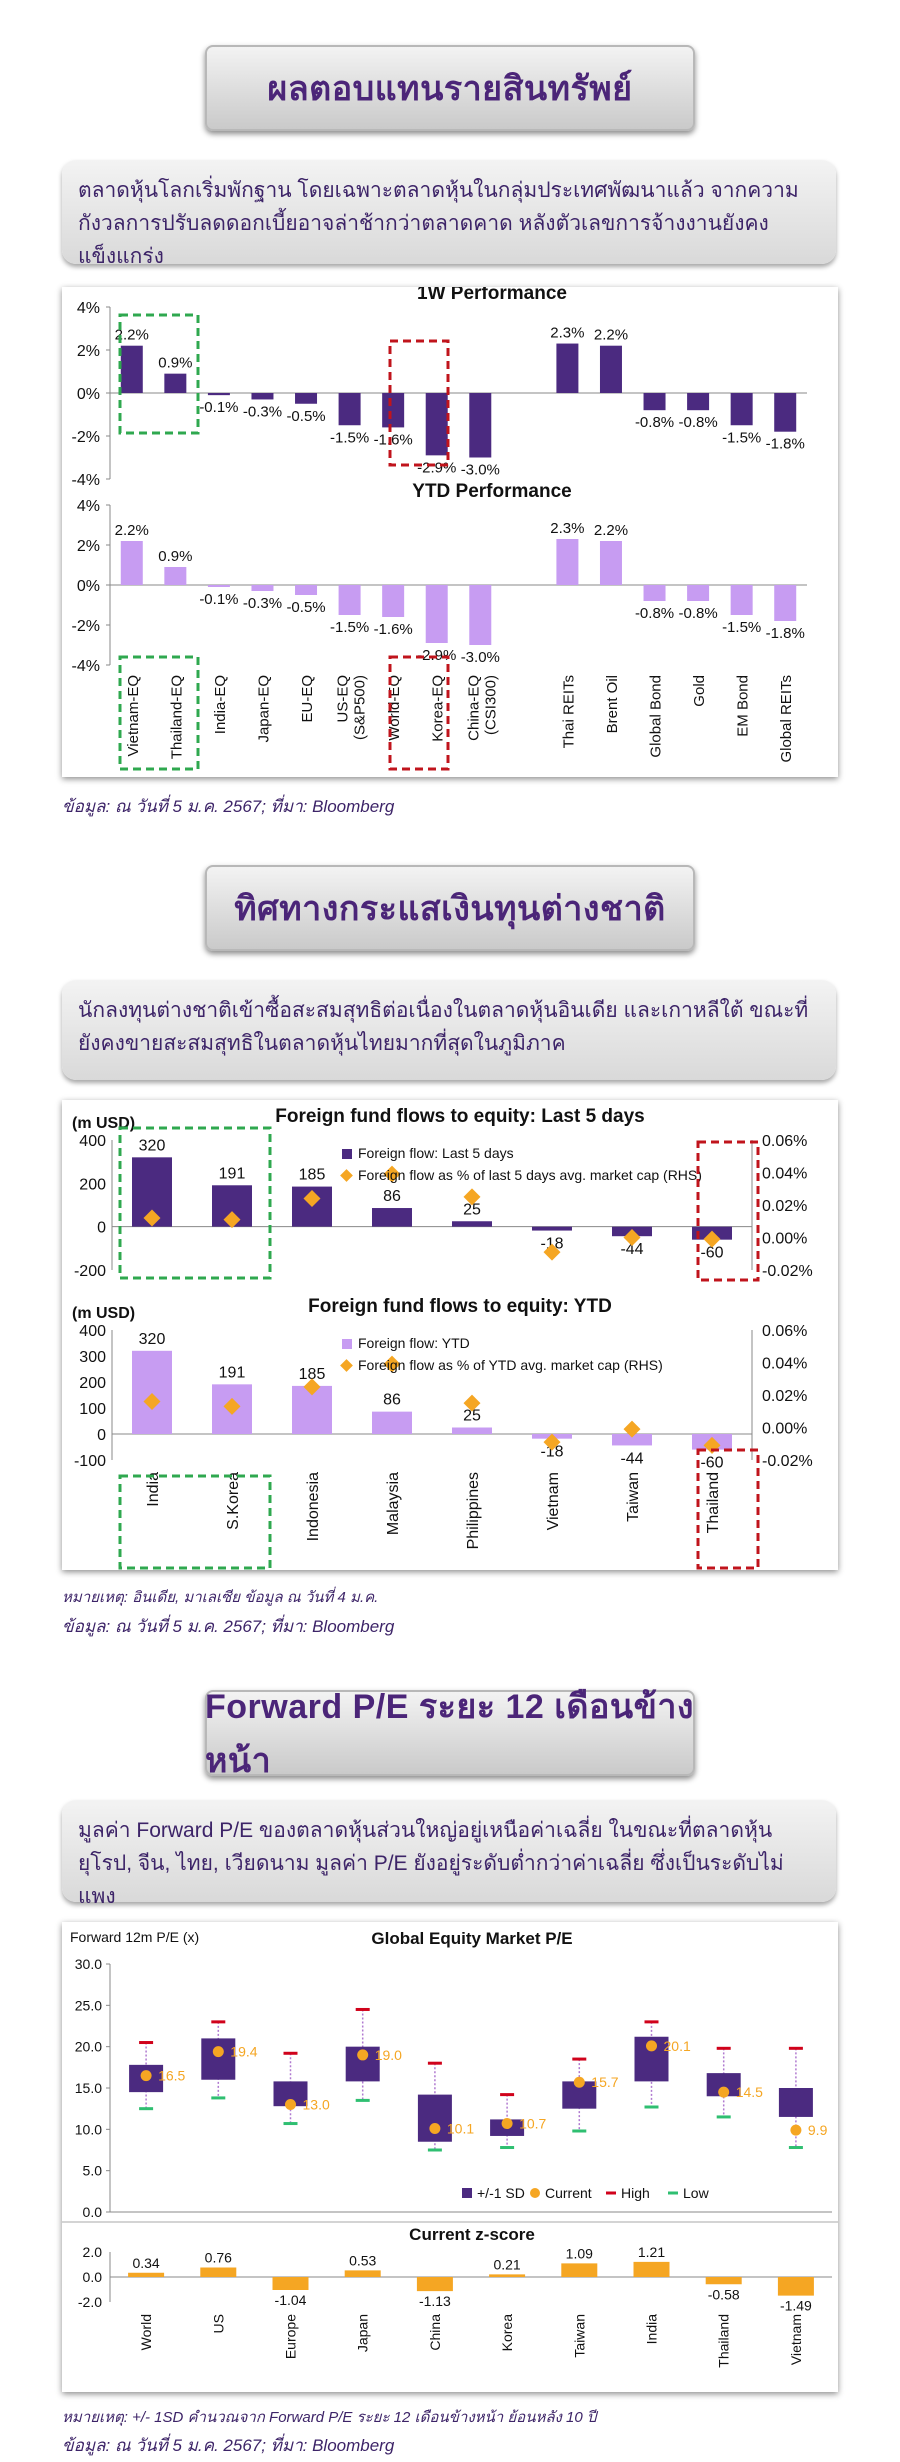  Describe the element at coordinates (611, 530) in the screenshot. I see `ytd-data-label: 2.2%` at that location.